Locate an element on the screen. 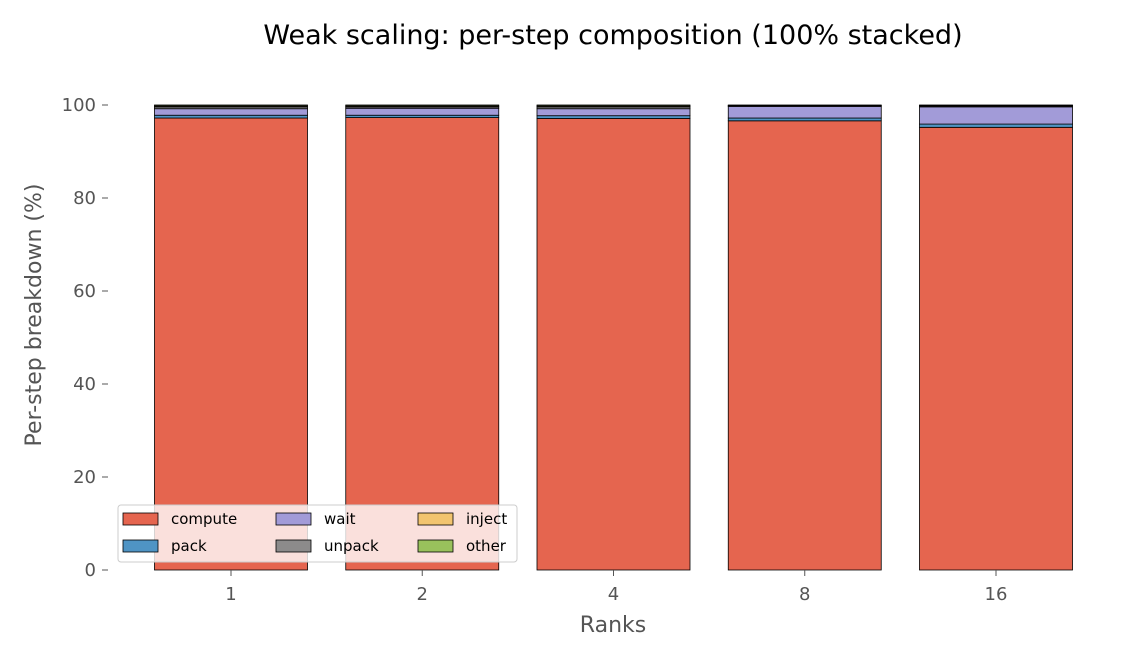 The width and height of the screenshot is (1140, 660). x-tick-label: 8 is located at coordinates (804, 594).